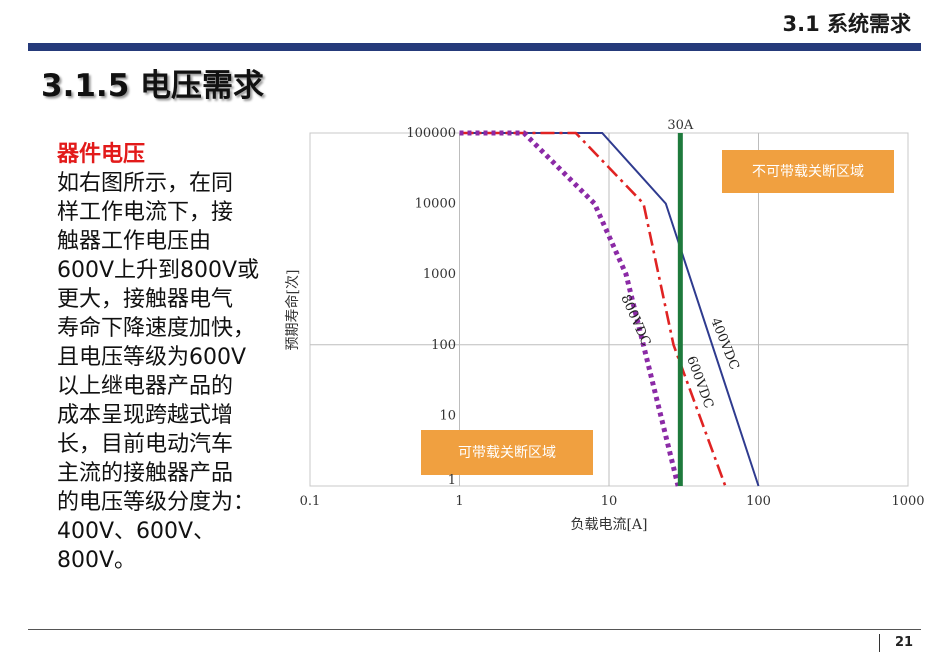 This screenshot has height=658, width=949. What do you see at coordinates (609, 501) in the screenshot?
I see `x-tick-label: 10` at bounding box center [609, 501].